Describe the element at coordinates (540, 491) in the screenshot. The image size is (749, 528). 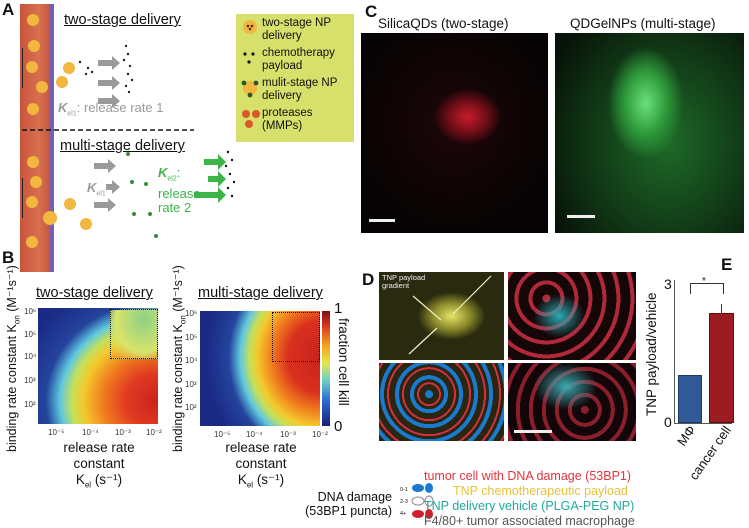
I see `legend-tnp-payload: TNP chemotherapeutic payload` at that location.